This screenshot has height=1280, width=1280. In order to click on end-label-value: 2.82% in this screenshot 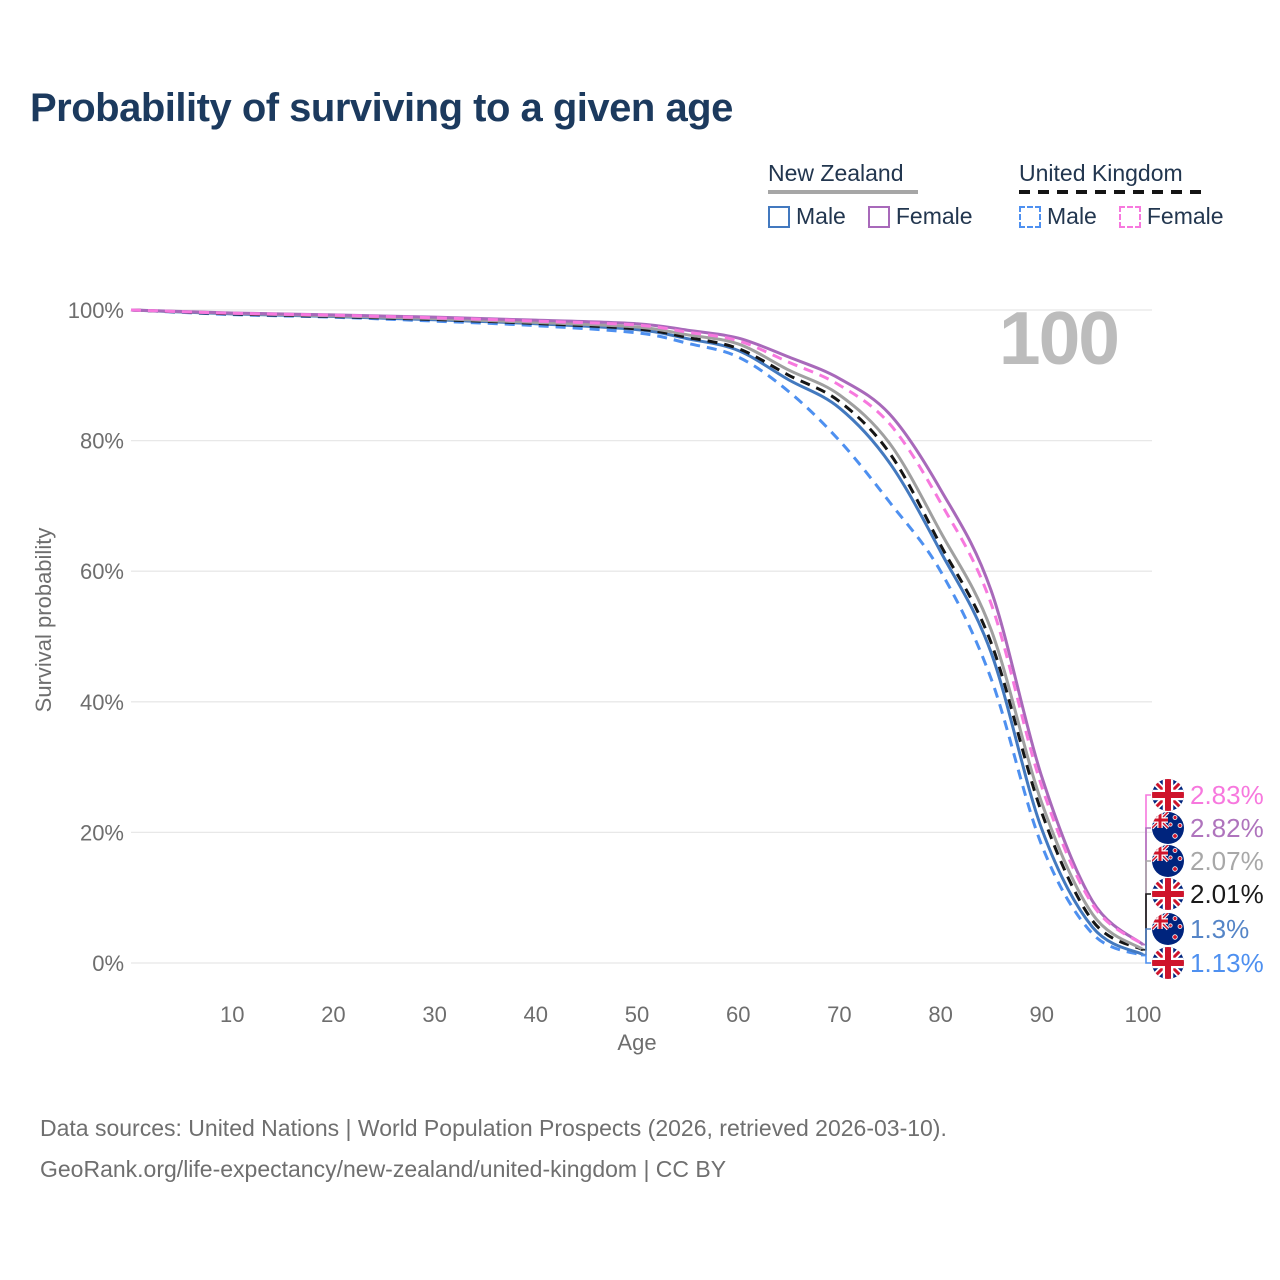, I will do `click(1227, 827)`.